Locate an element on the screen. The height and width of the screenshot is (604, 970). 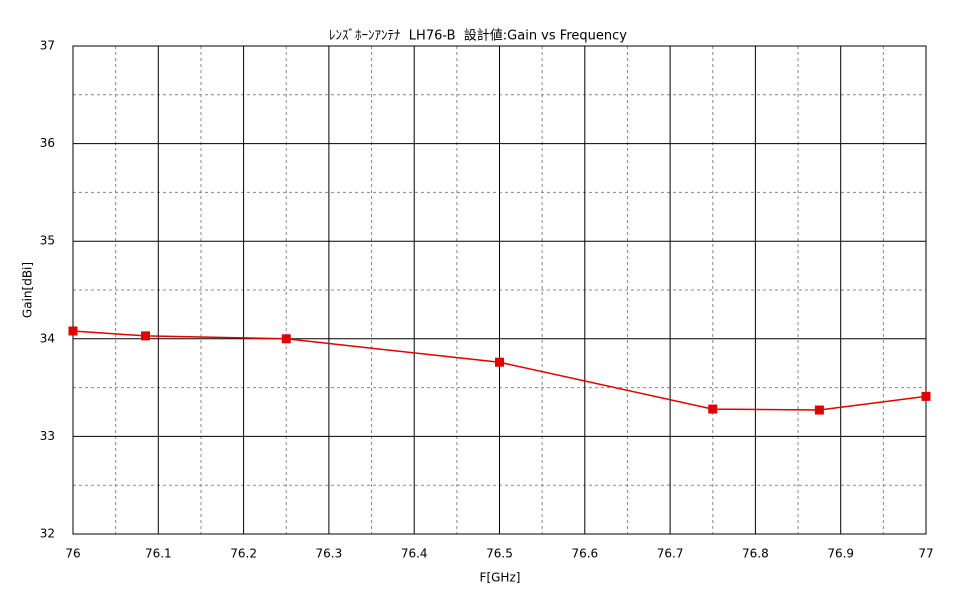
y-tick-label: 37 is located at coordinates (47, 46).